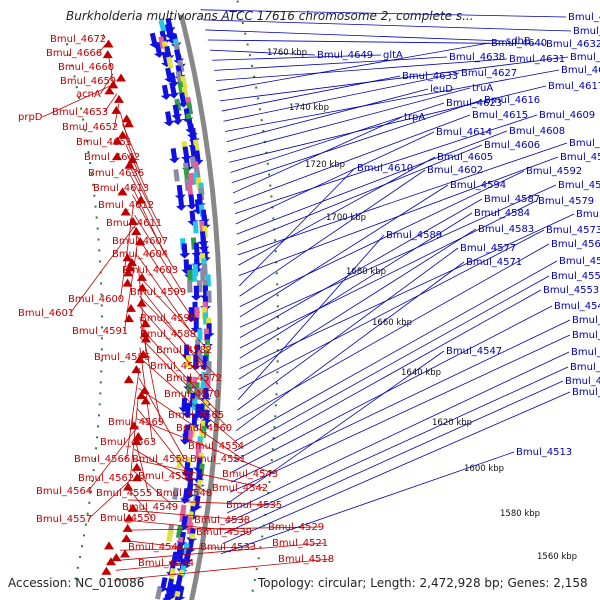 The height and width of the screenshot is (600, 600). I want to click on reverse-gene-label: Bmul_4636, so click(116, 173).